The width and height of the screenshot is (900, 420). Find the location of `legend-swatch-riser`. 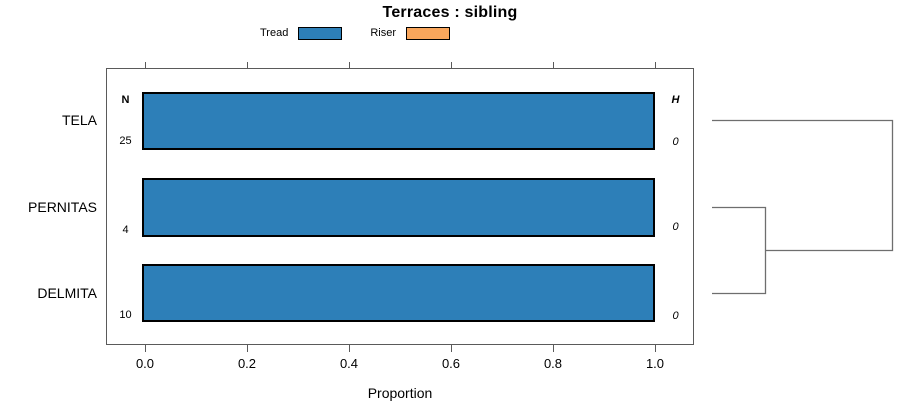

legend-swatch-riser is located at coordinates (428, 33).